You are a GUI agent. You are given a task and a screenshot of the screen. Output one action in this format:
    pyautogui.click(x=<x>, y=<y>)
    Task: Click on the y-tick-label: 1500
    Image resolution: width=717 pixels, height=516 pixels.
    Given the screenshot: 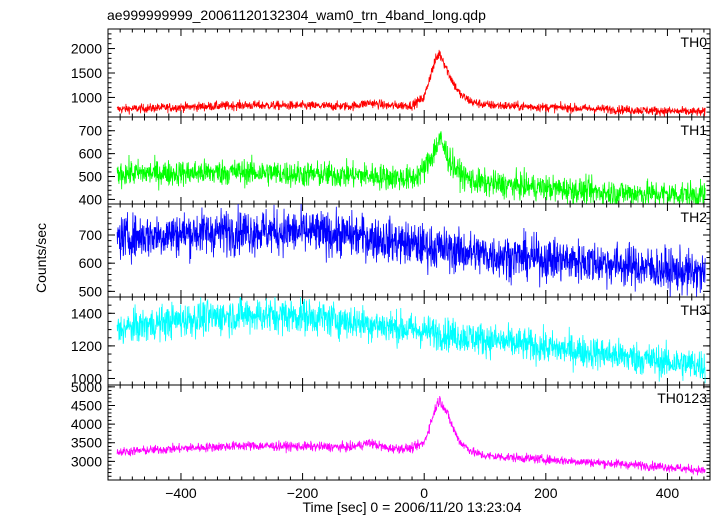 What is the action you would take?
    pyautogui.click(x=86, y=73)
    